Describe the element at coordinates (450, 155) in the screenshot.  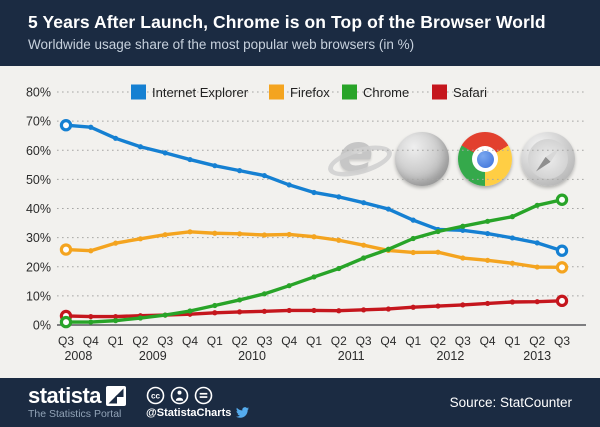
I see `browser-logo-row: e` at that location.